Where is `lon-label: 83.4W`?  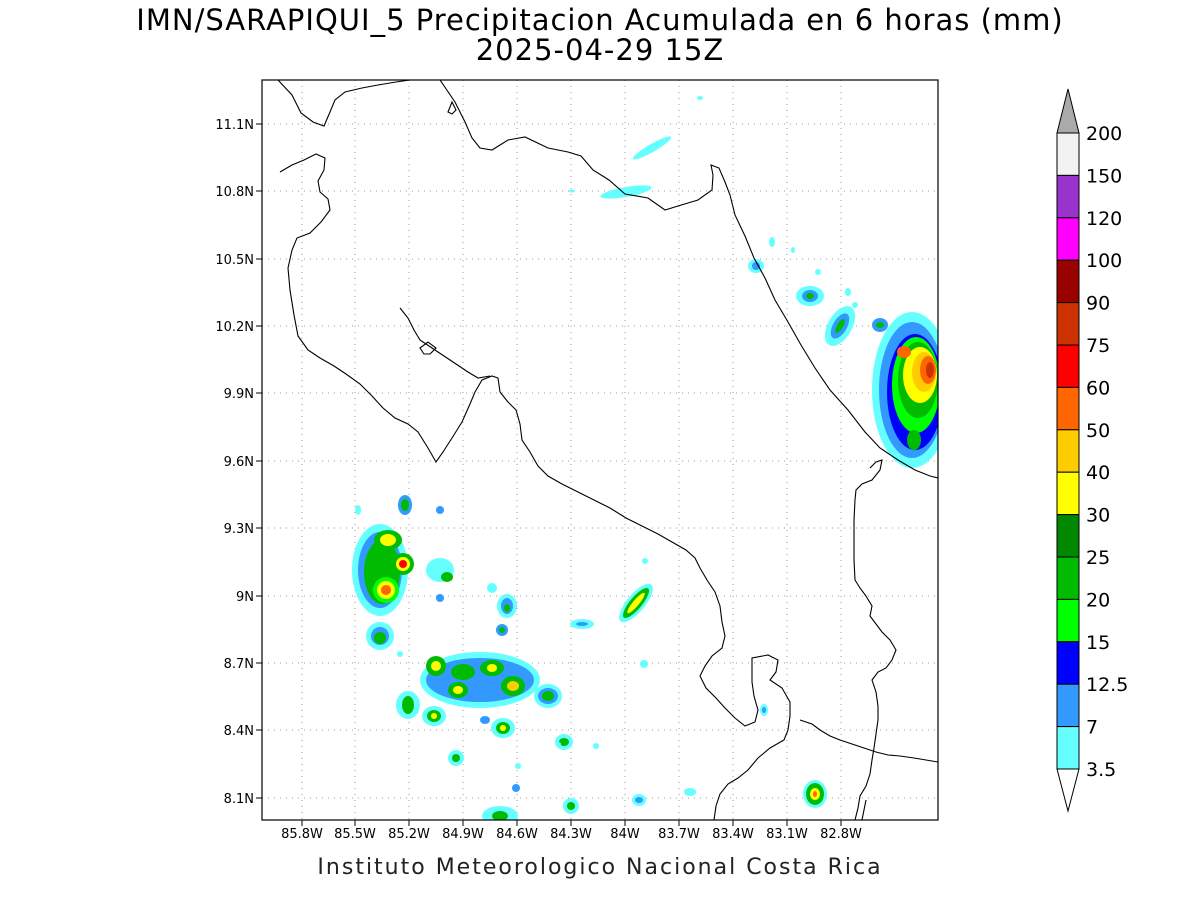
lon-label: 83.4W is located at coordinates (733, 834).